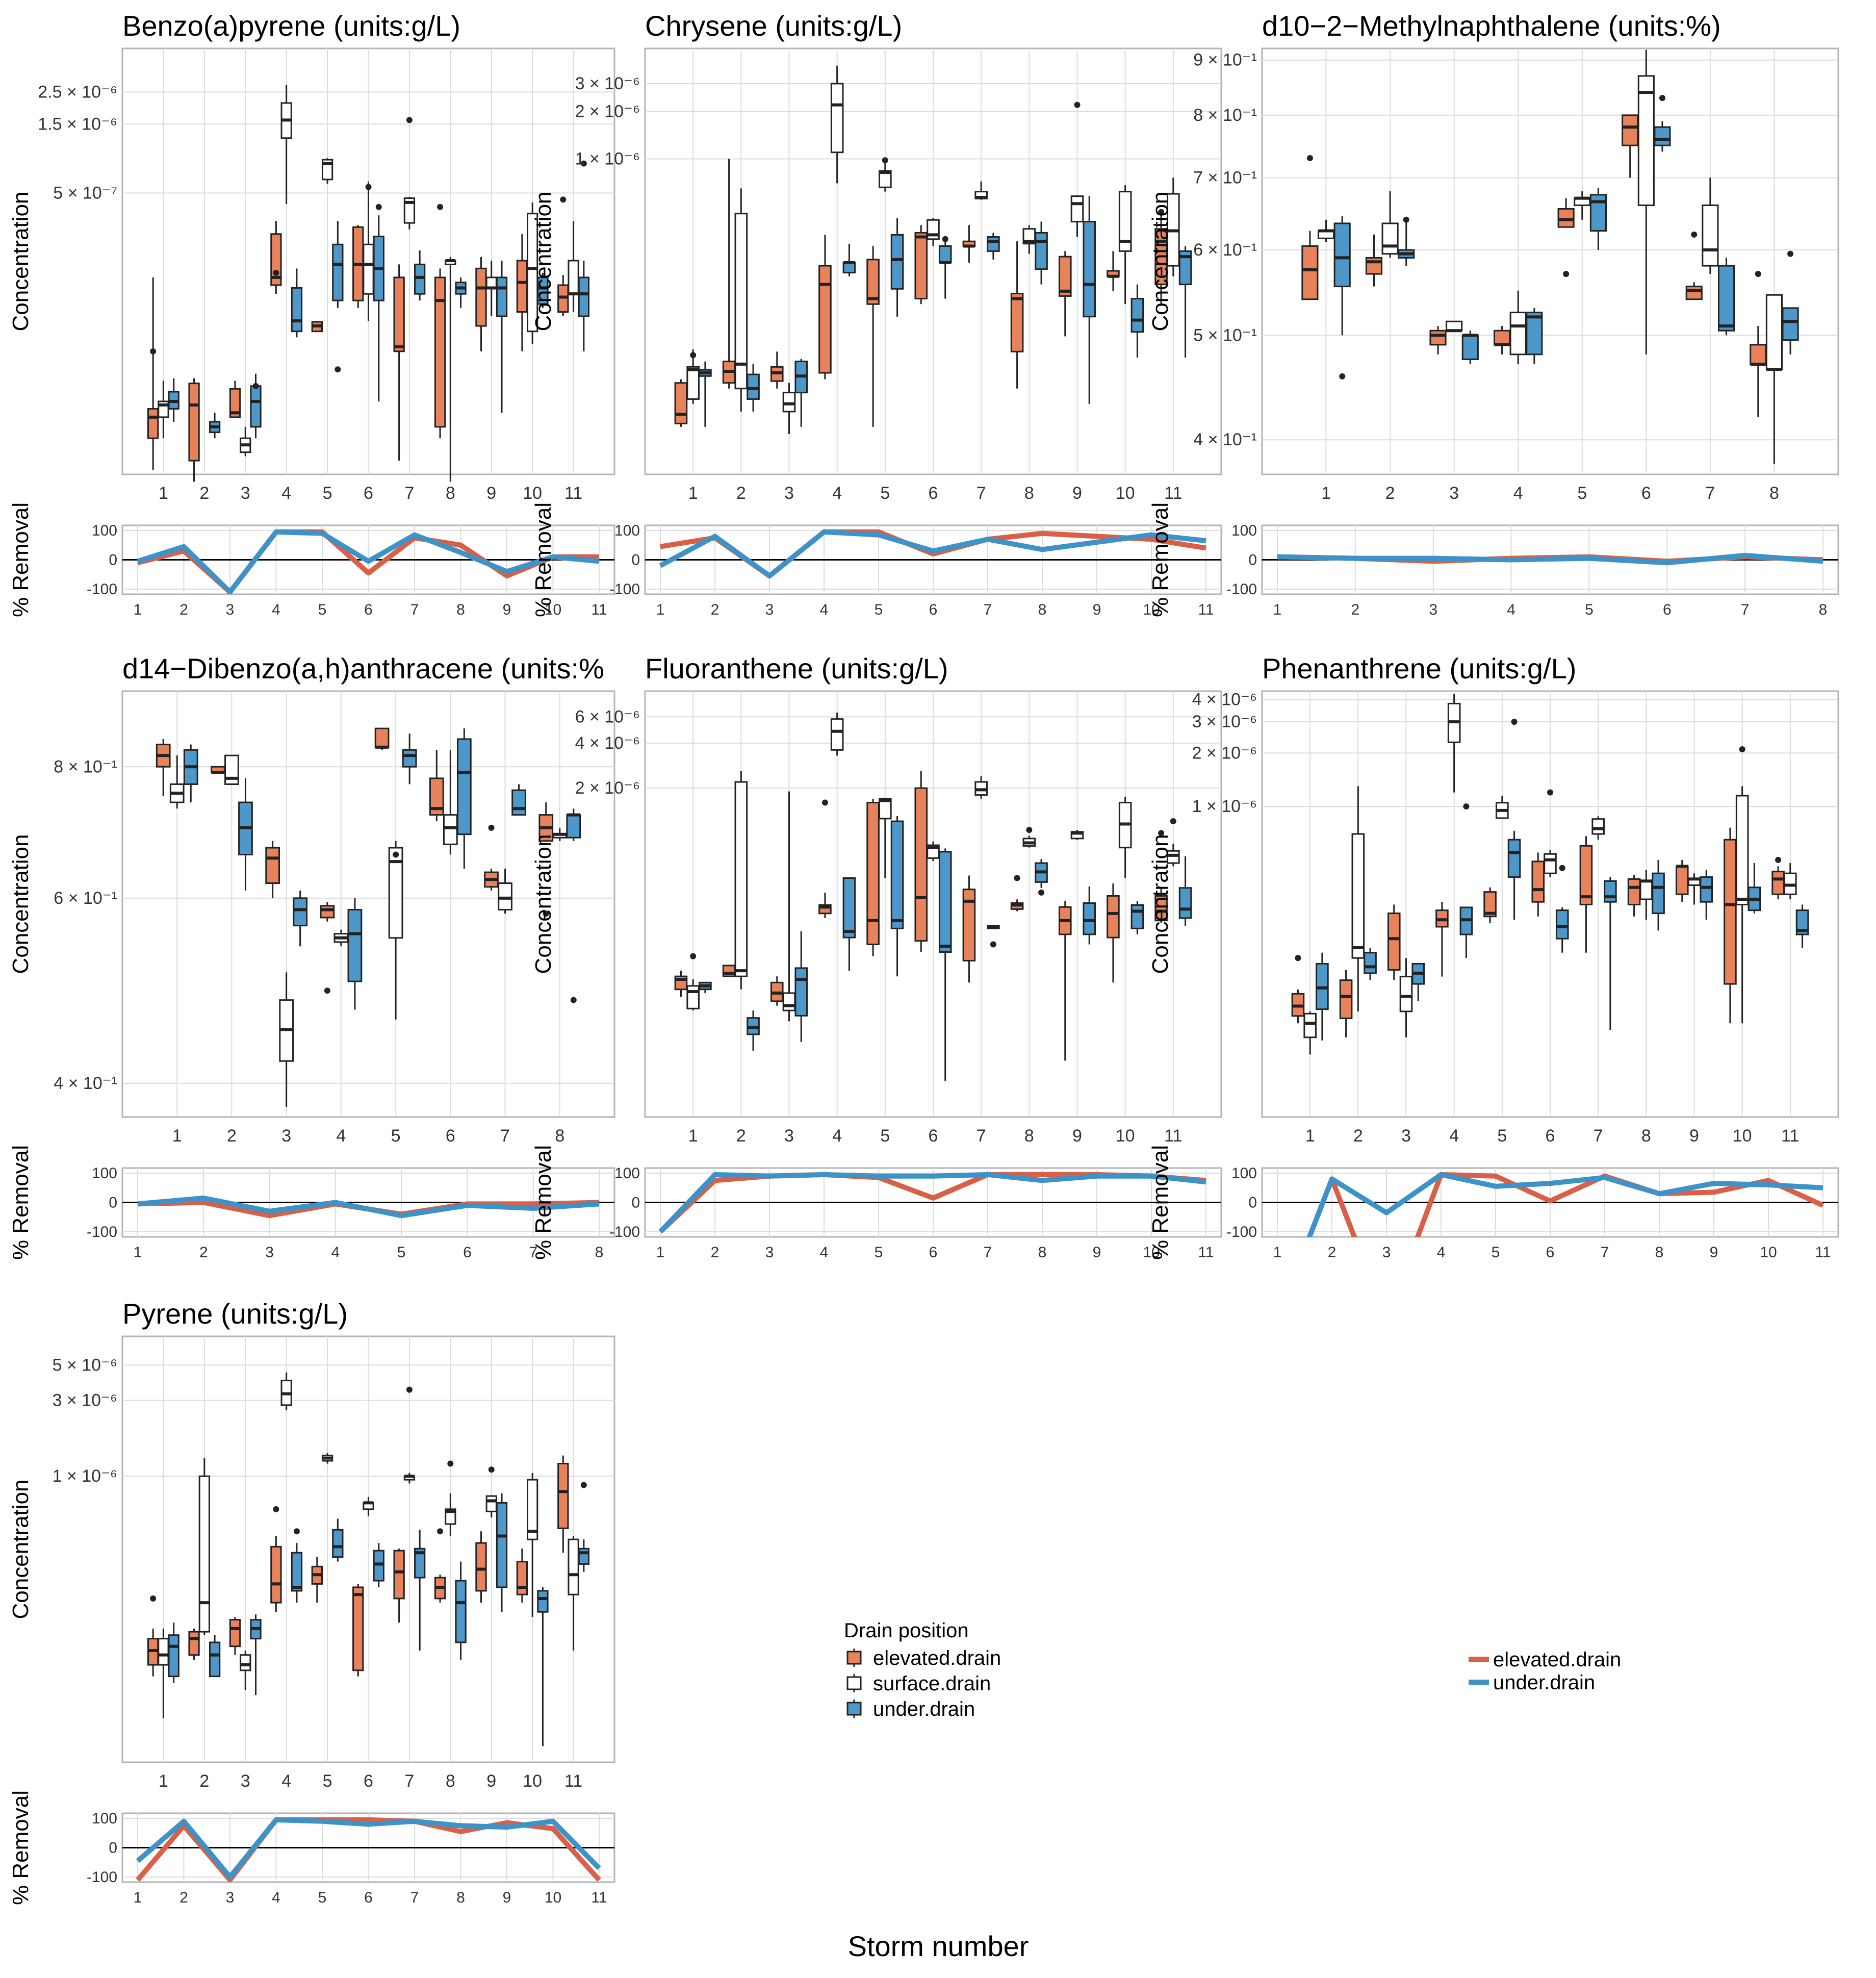 Image resolution: width=1876 pixels, height=1978 pixels. I want to click on removal-panel-4: 1 2 3 4 5 6 7 8 100 0 -100 % Removal, so click(311, 1203).